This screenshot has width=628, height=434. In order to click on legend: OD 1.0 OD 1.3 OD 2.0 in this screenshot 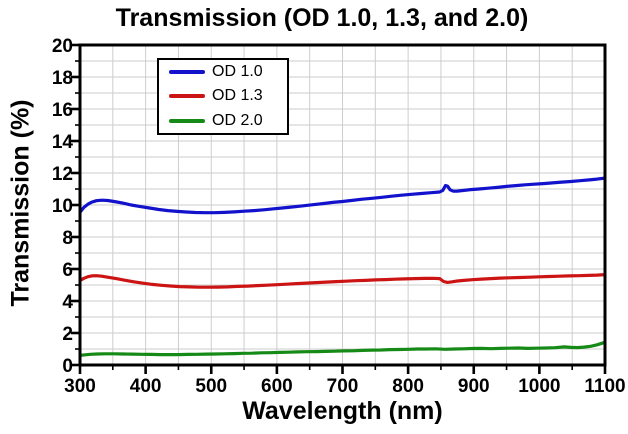, I will do `click(223, 96)`.